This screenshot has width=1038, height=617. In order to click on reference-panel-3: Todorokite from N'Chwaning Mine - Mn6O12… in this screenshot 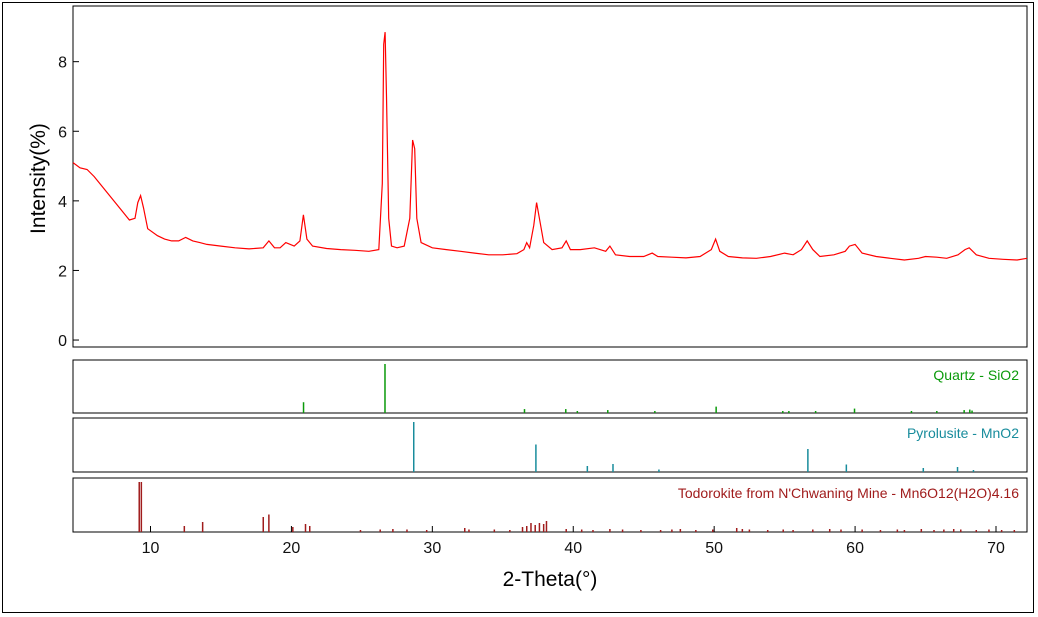, I will do `click(550, 505)`.